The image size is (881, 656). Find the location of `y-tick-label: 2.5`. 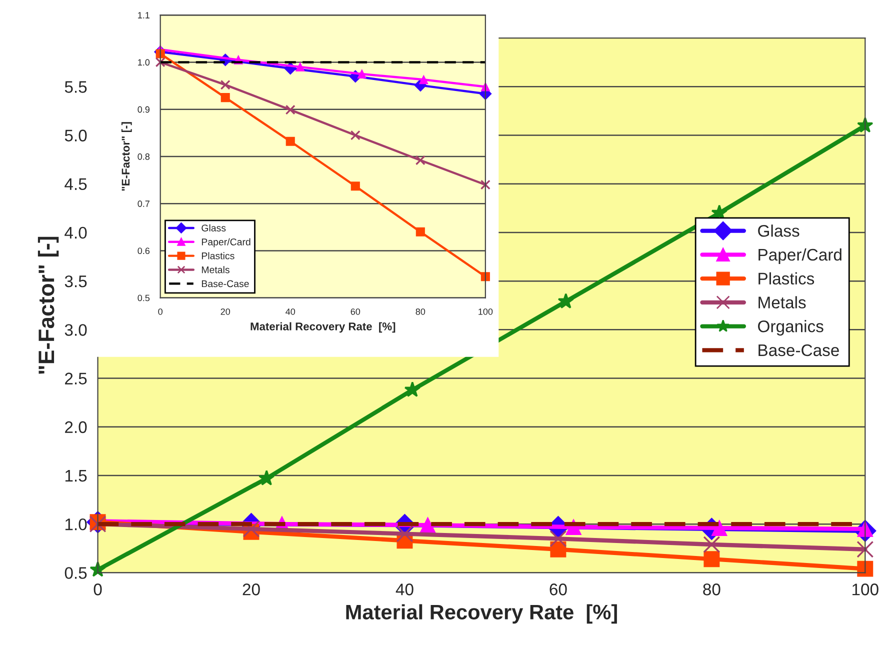

y-tick-label: 2.5 is located at coordinates (76, 378).